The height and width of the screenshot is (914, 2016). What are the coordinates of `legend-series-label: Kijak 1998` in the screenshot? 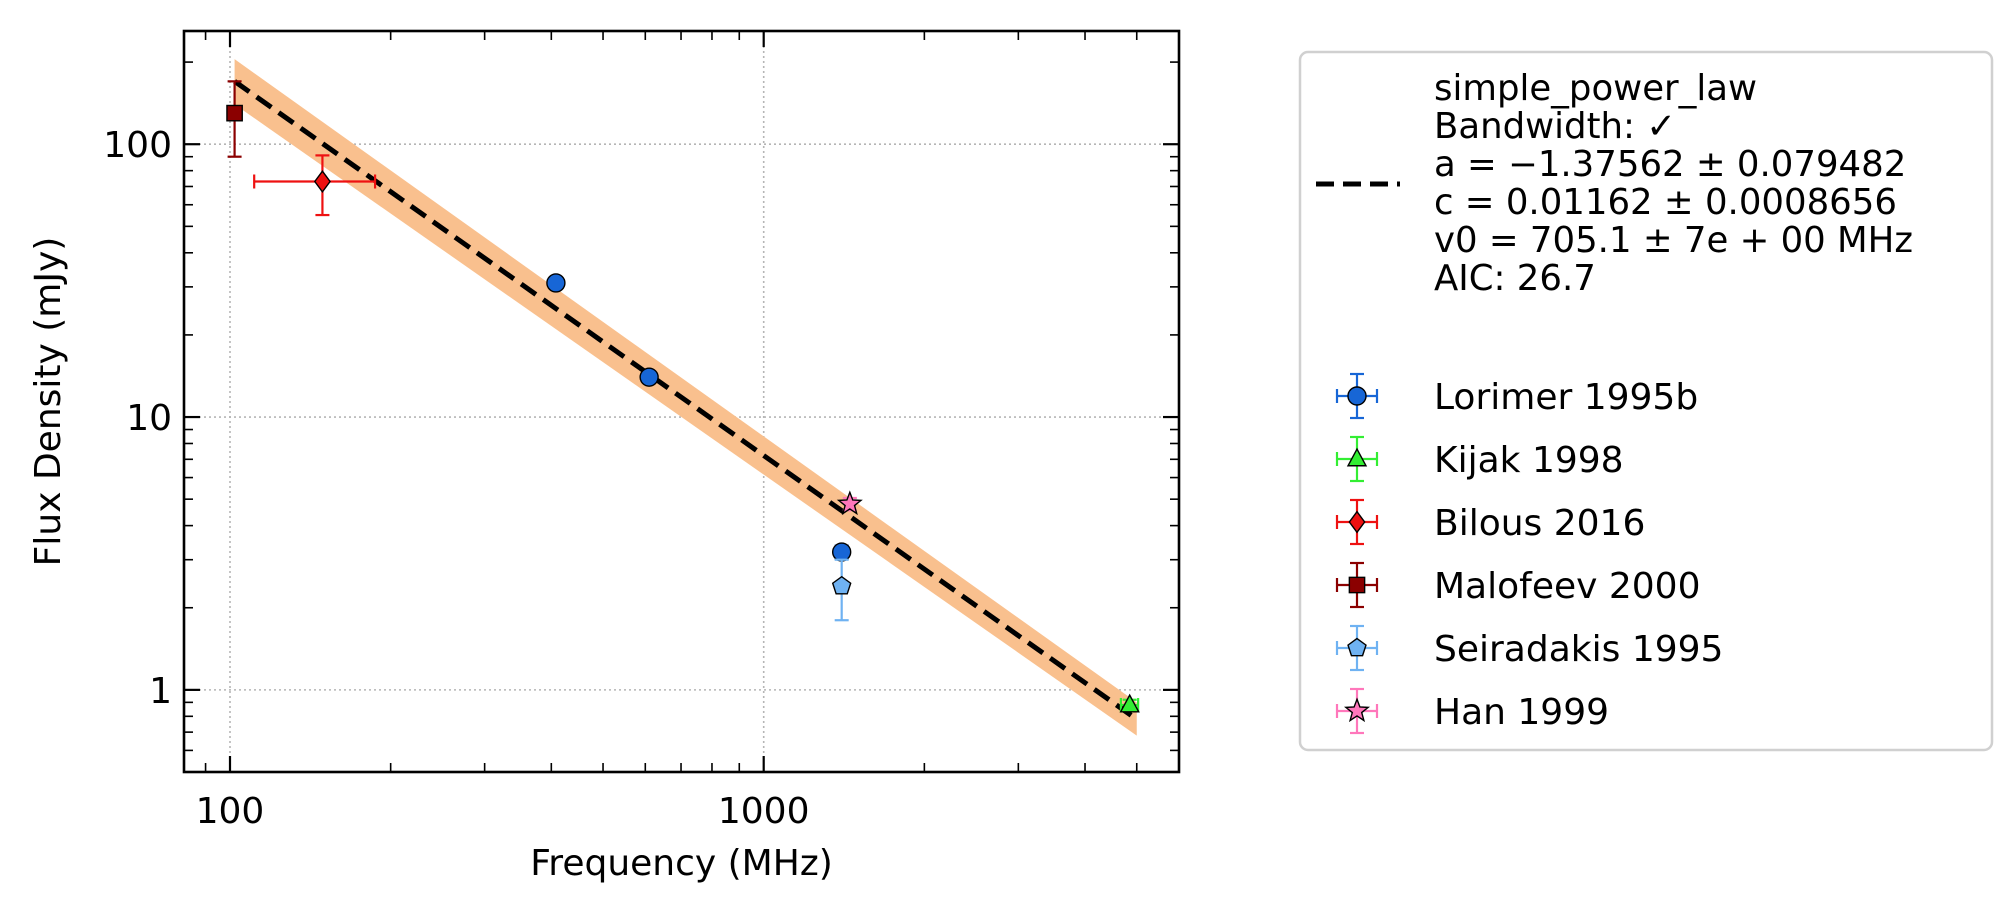 It's located at (1529, 460).